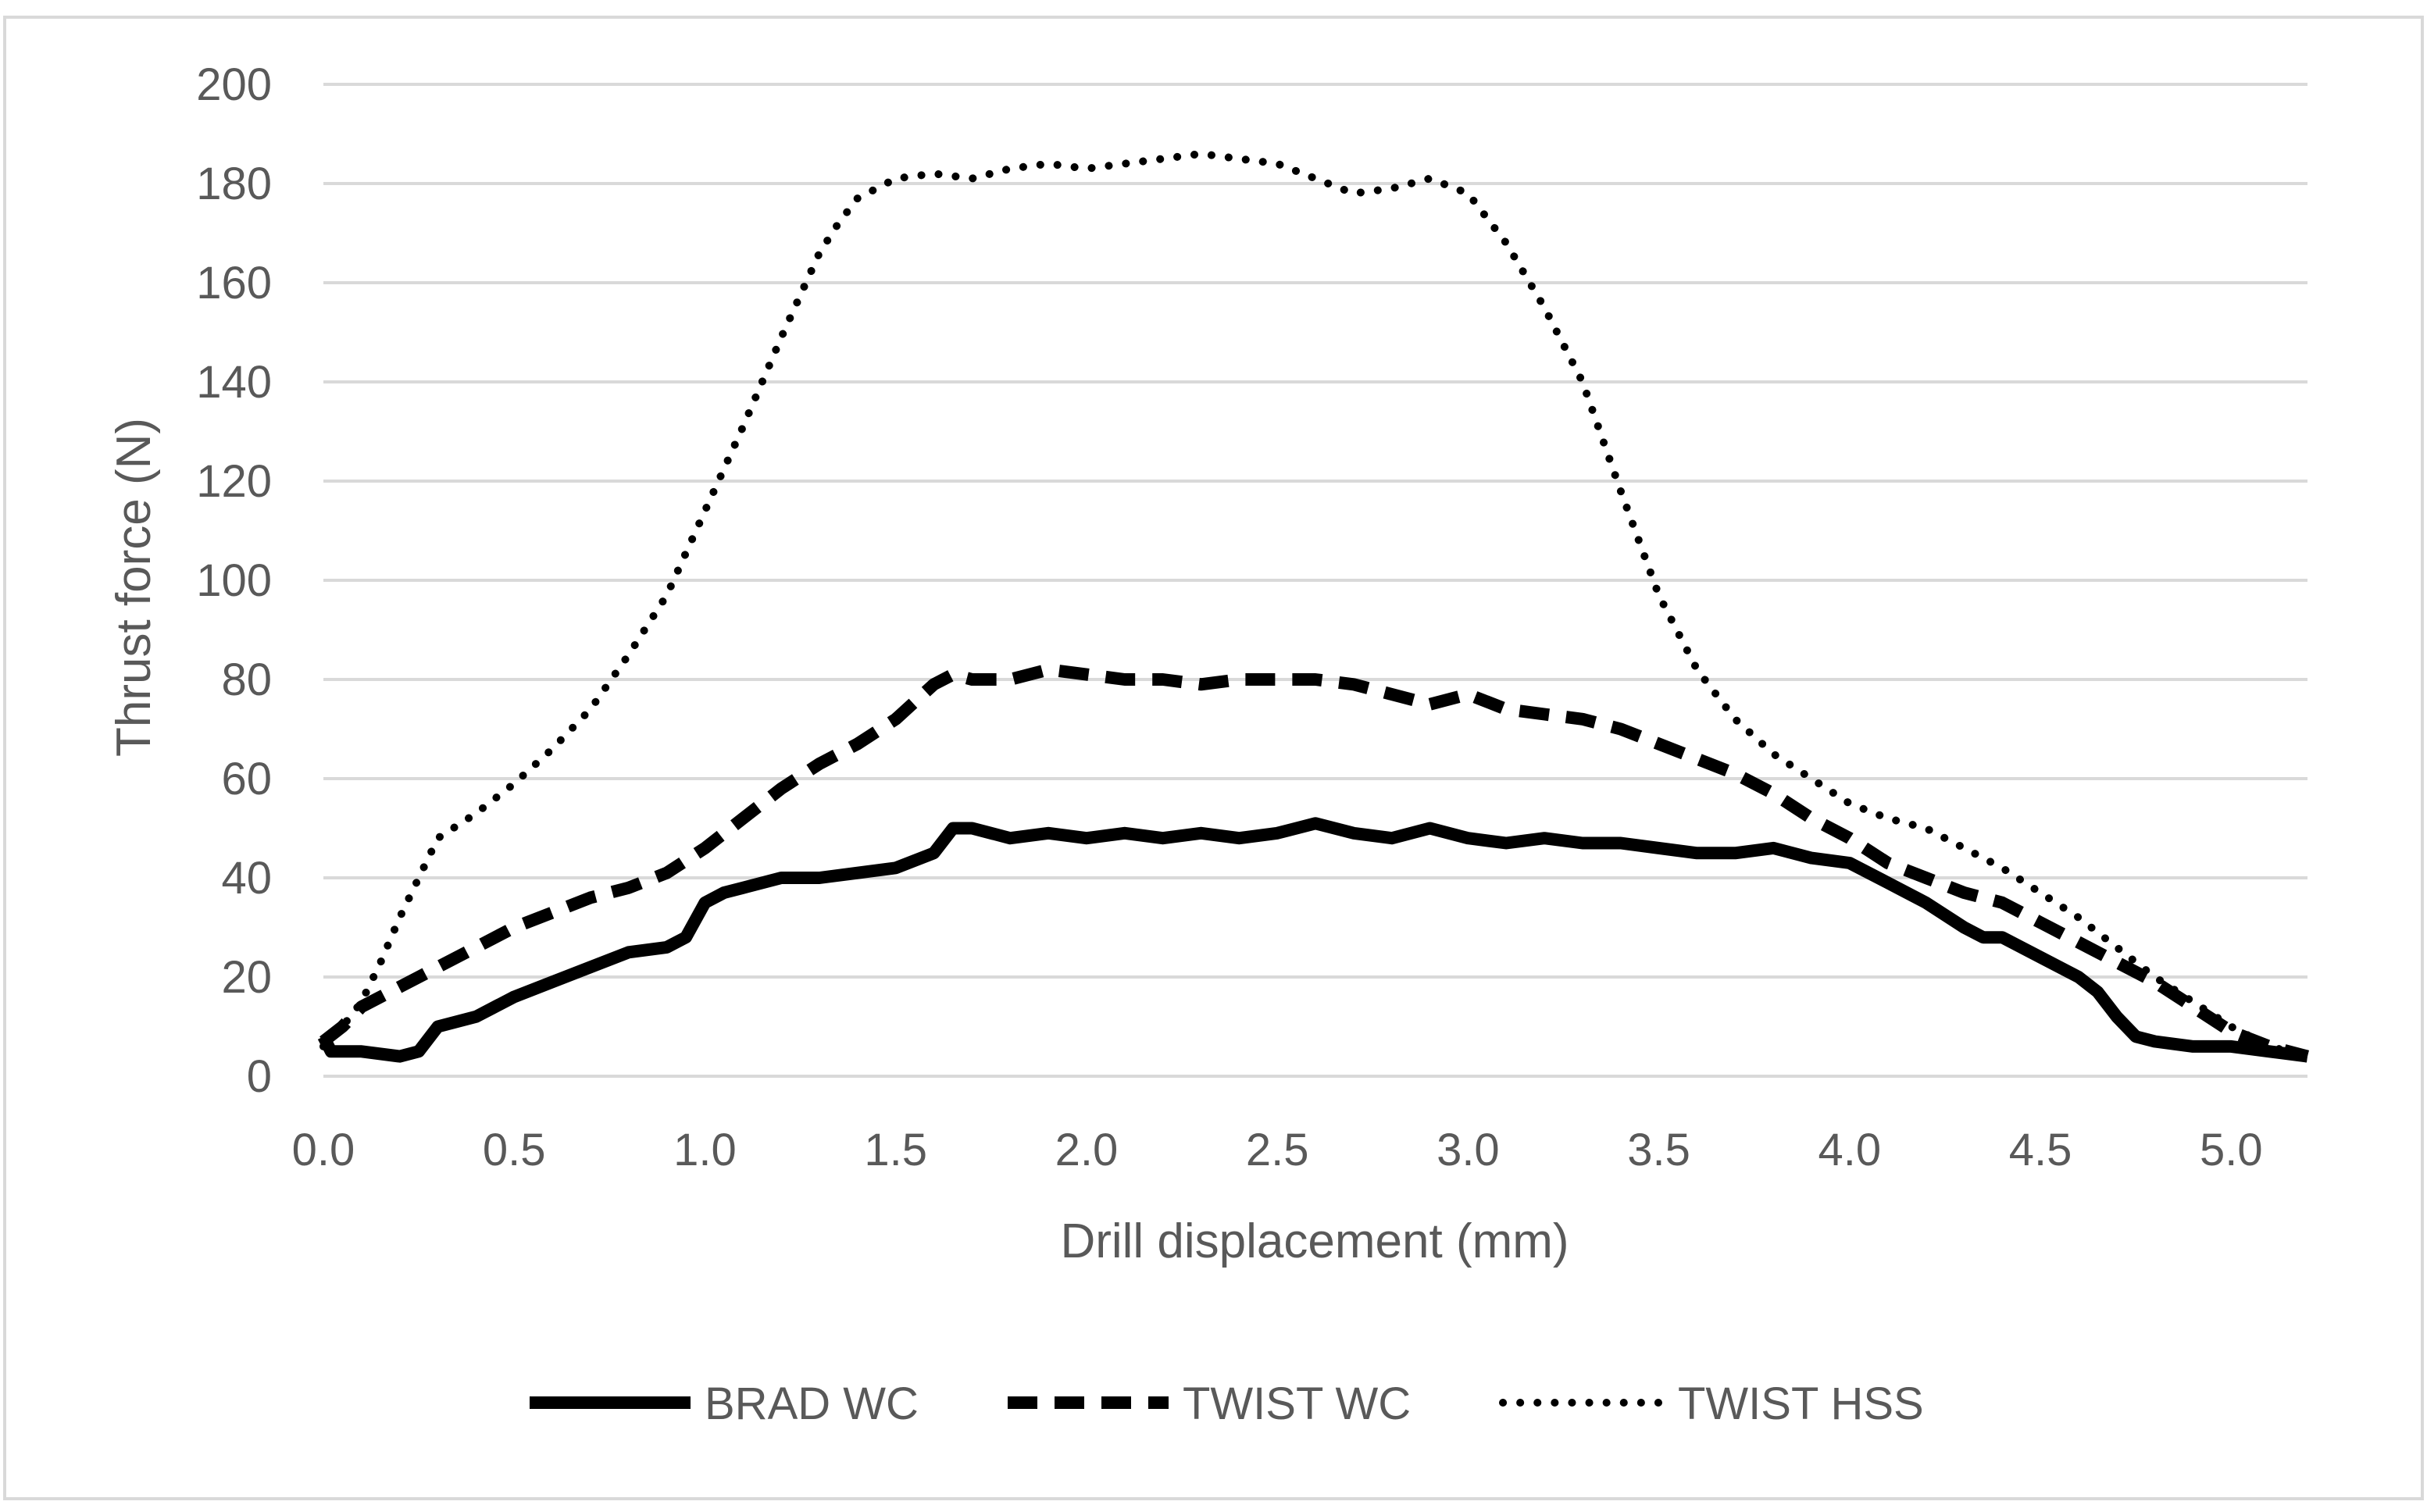  What do you see at coordinates (2041, 1150) in the screenshot?
I see `x-tick-label: 4.5` at bounding box center [2041, 1150].